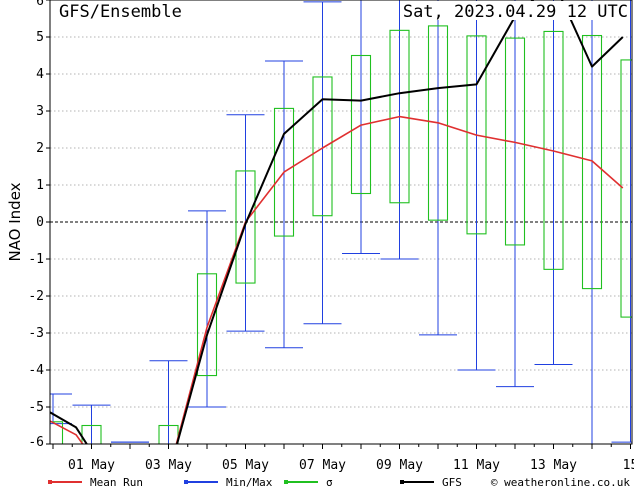 The width and height of the screenshot is (634, 490). I want to click on y-tick-label: 1, so click(40, 185).